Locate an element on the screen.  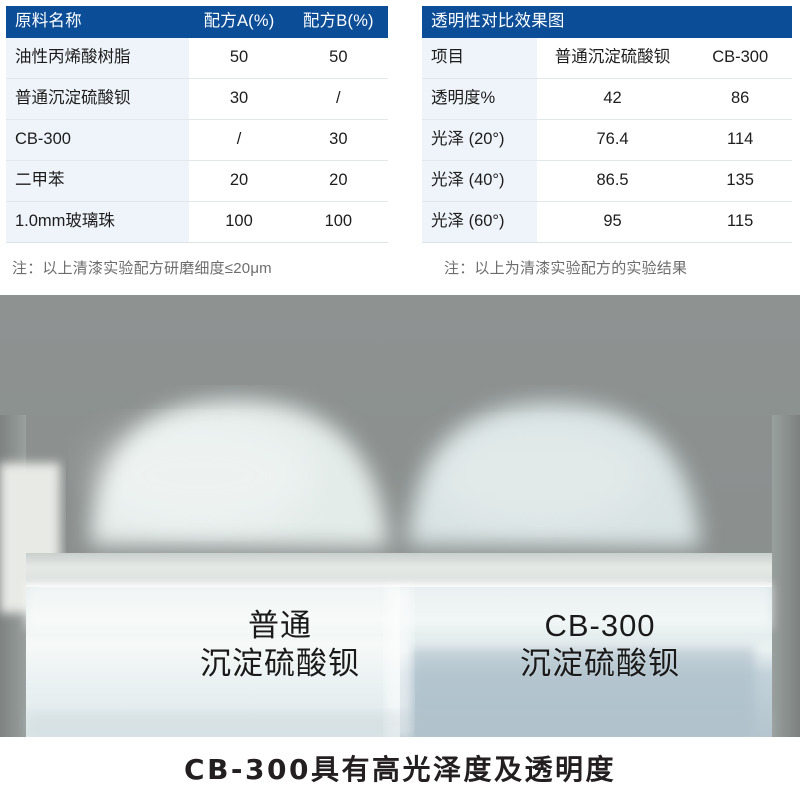
cell-ordinary-value: 42 is located at coordinates (612, 99).